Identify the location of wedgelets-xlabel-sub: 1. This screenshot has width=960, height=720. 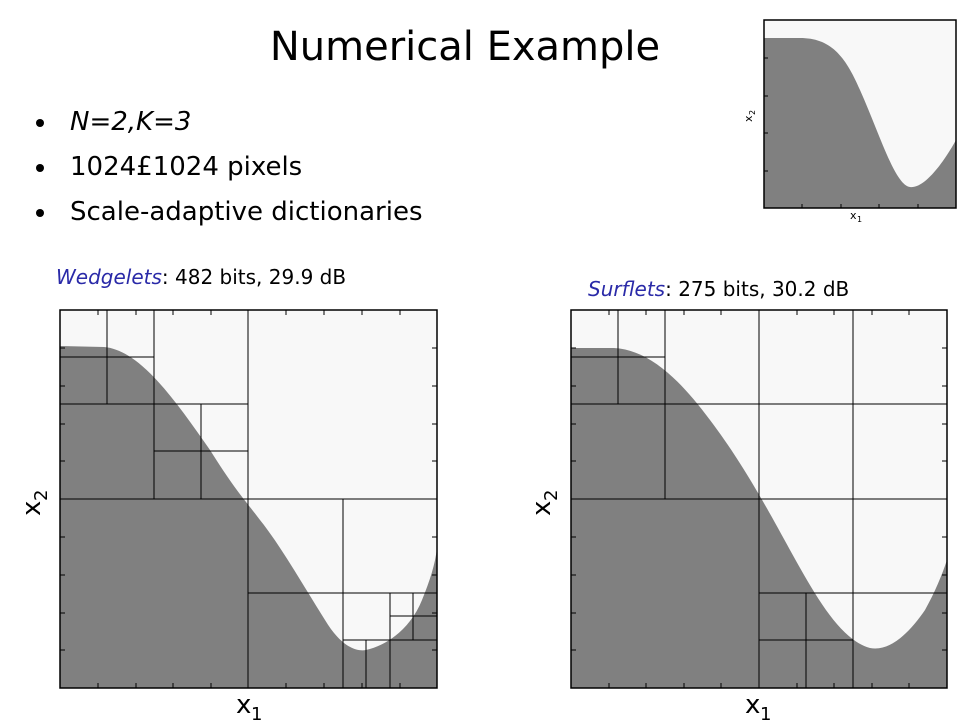
(256, 712).